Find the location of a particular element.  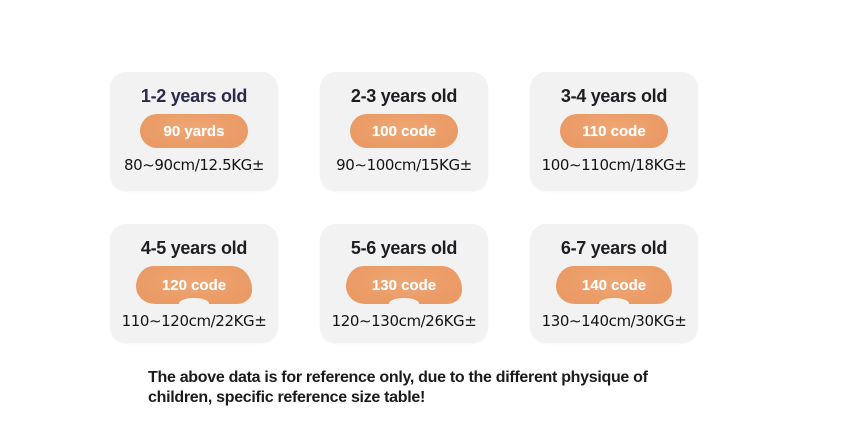

height-weight-label: 100∼110cm/18KG± is located at coordinates (614, 165).